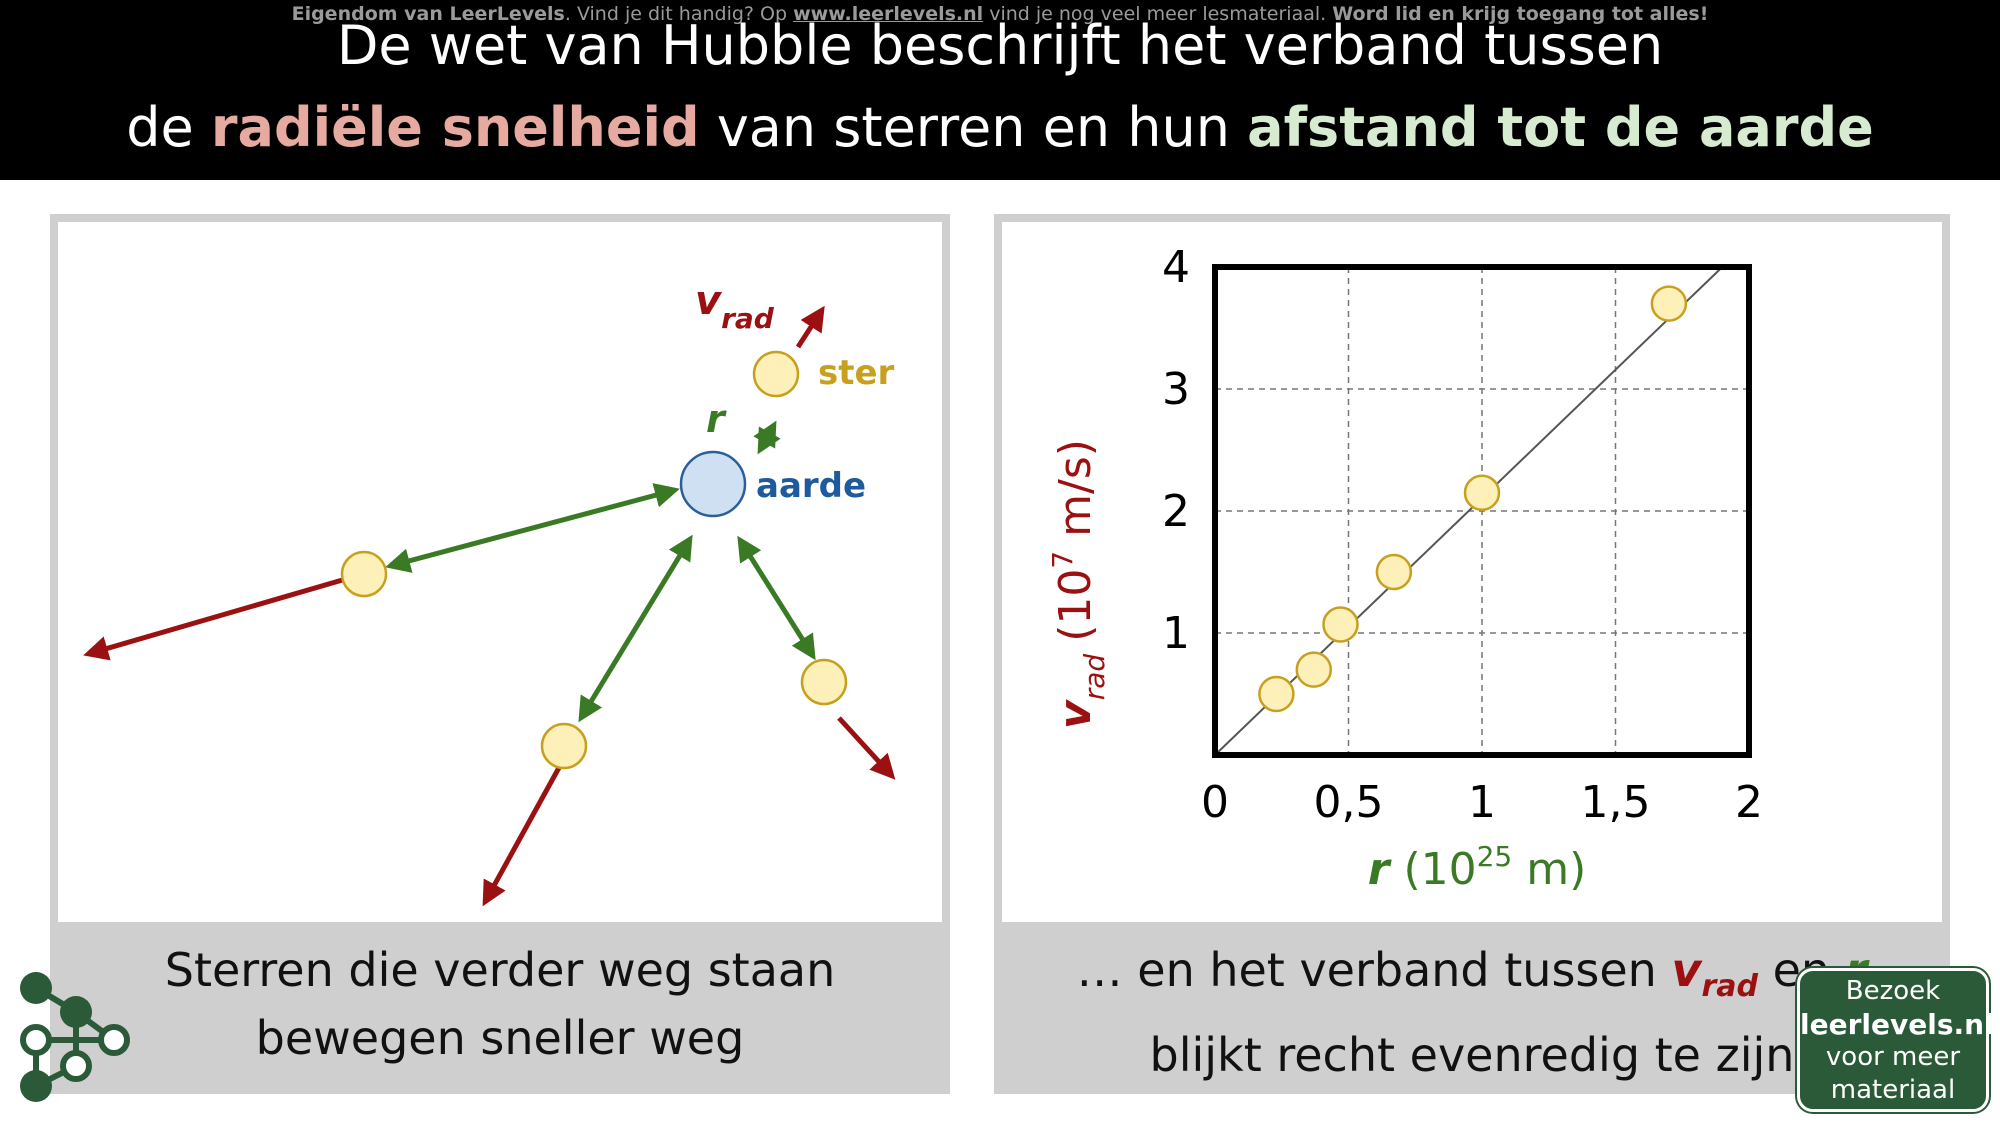 The height and width of the screenshot is (1125, 2000). What do you see at coordinates (1176, 267) in the screenshot?
I see `y-tick-label: 4` at bounding box center [1176, 267].